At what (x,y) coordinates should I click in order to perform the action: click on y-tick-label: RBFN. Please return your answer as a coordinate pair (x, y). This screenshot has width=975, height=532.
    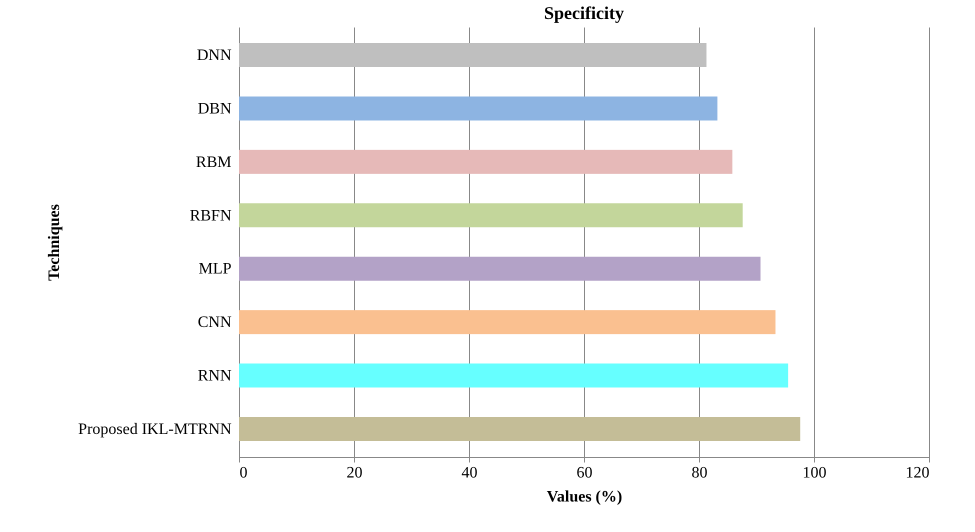
    Looking at the image, I should click on (211, 215).